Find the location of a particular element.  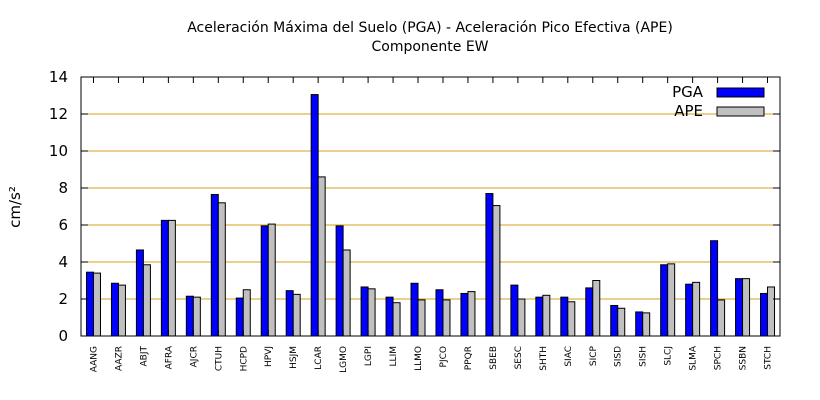

bar-pga-lgpi is located at coordinates (364, 311).